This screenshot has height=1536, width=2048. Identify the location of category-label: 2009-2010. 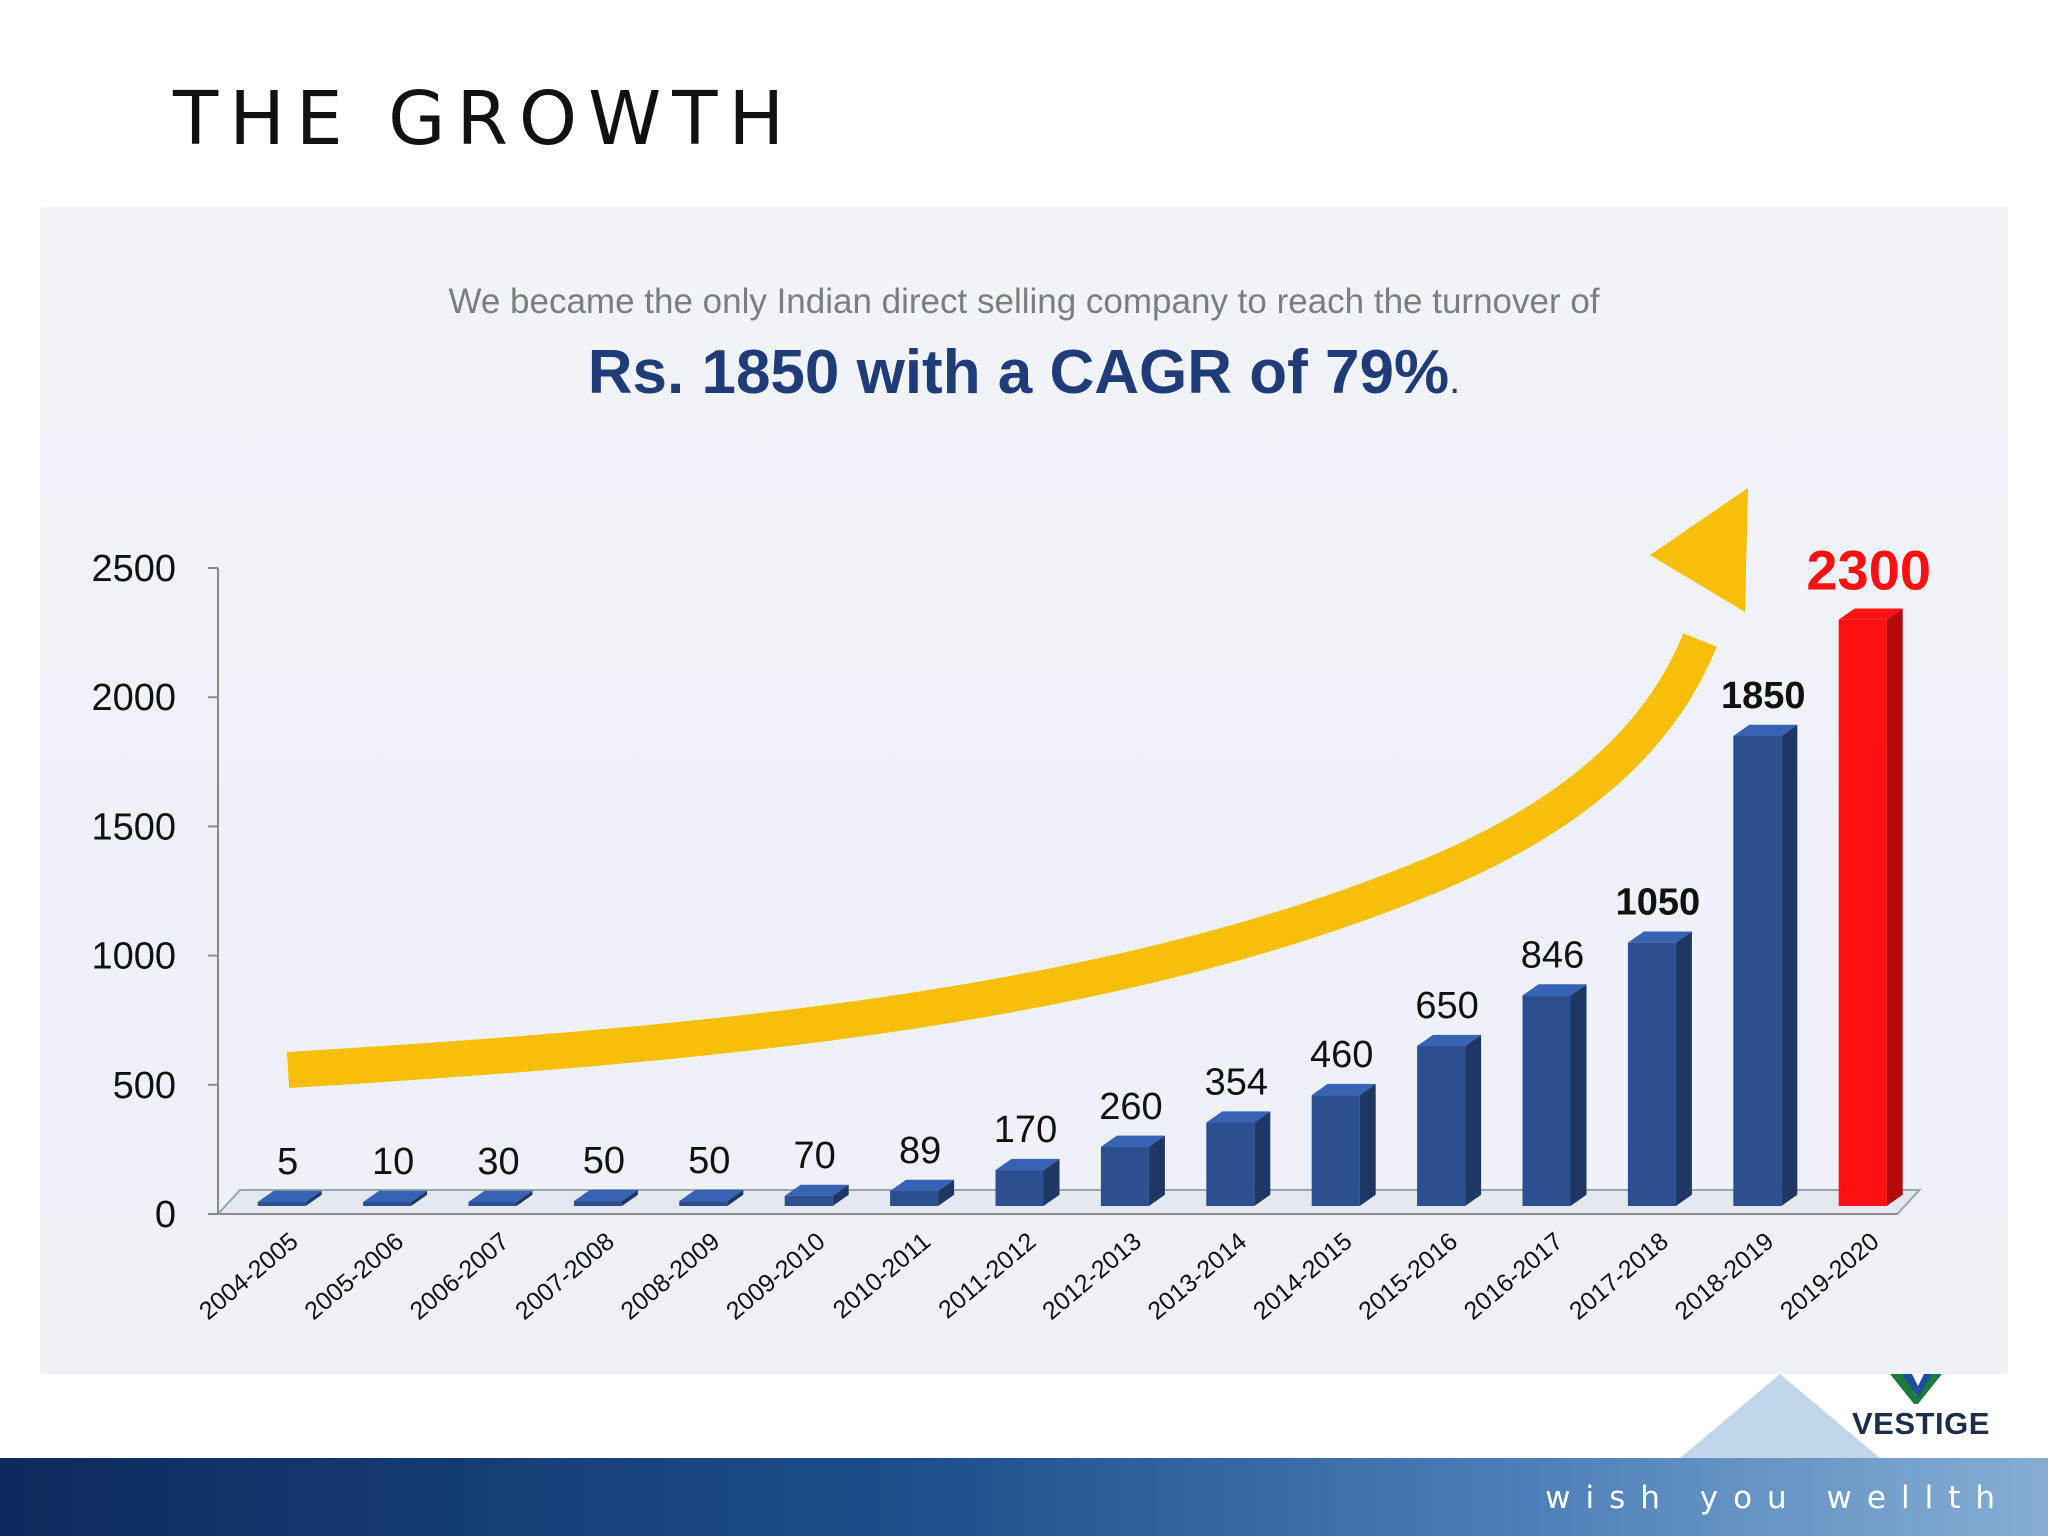
(776, 1276).